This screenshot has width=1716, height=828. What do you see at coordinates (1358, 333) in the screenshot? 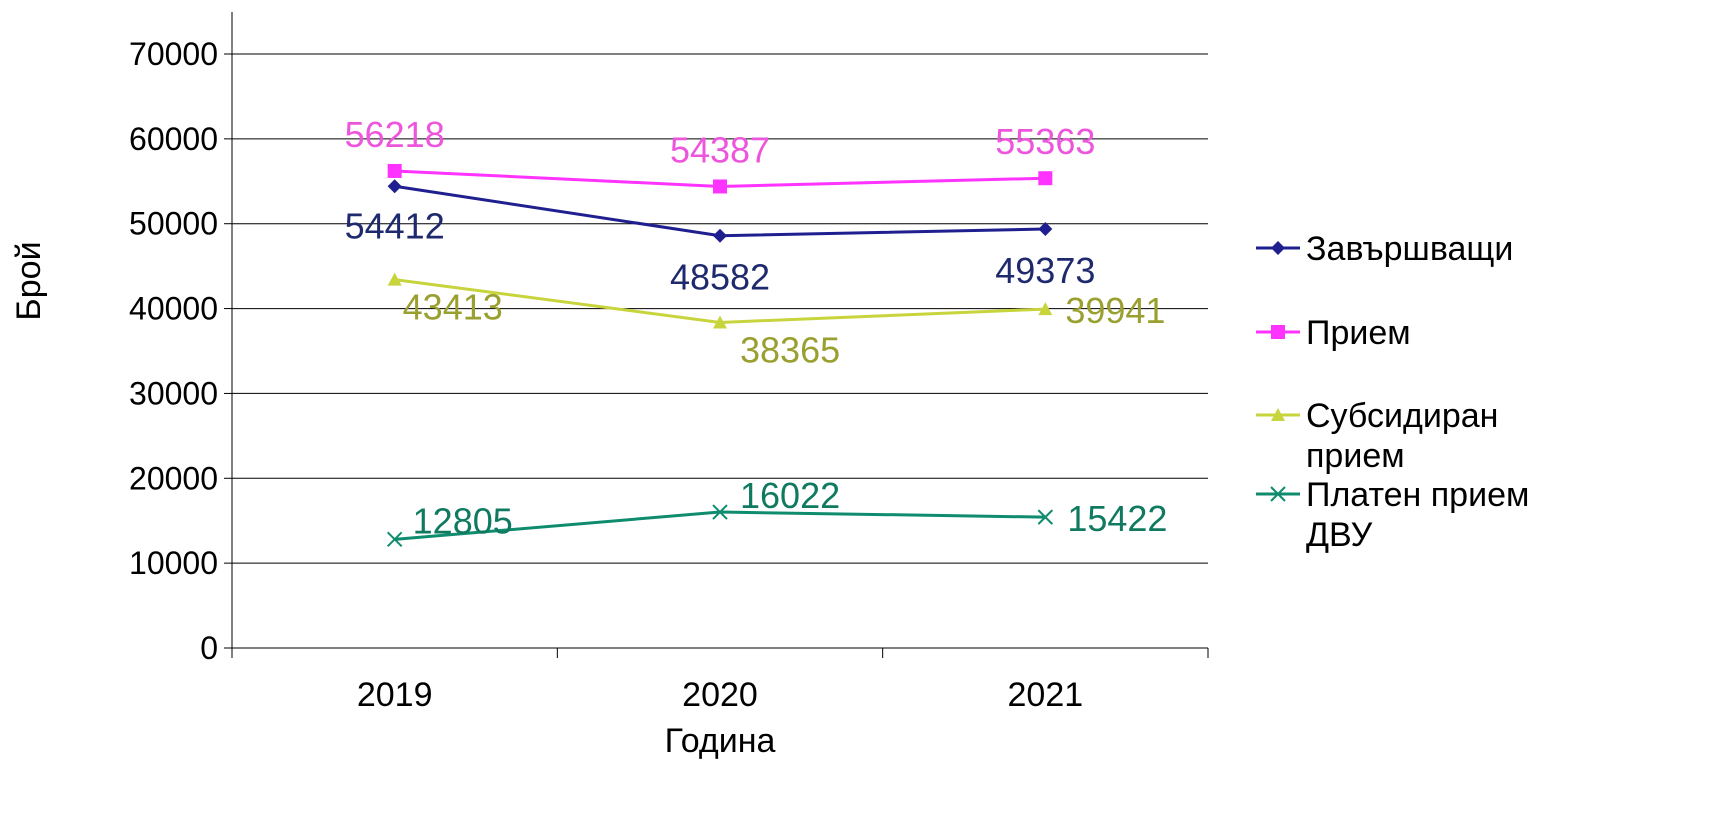
I see `legend-label: Прием` at bounding box center [1358, 333].